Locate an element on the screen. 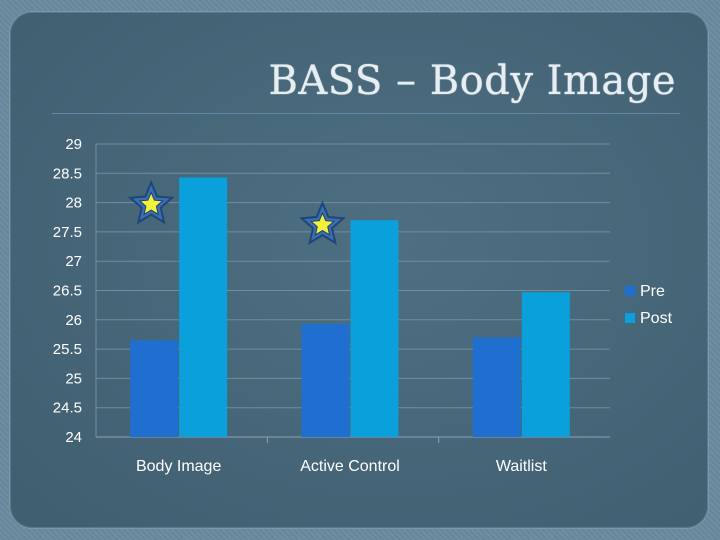 The width and height of the screenshot is (720, 540). y-tick-label: 28.5 is located at coordinates (67, 173).